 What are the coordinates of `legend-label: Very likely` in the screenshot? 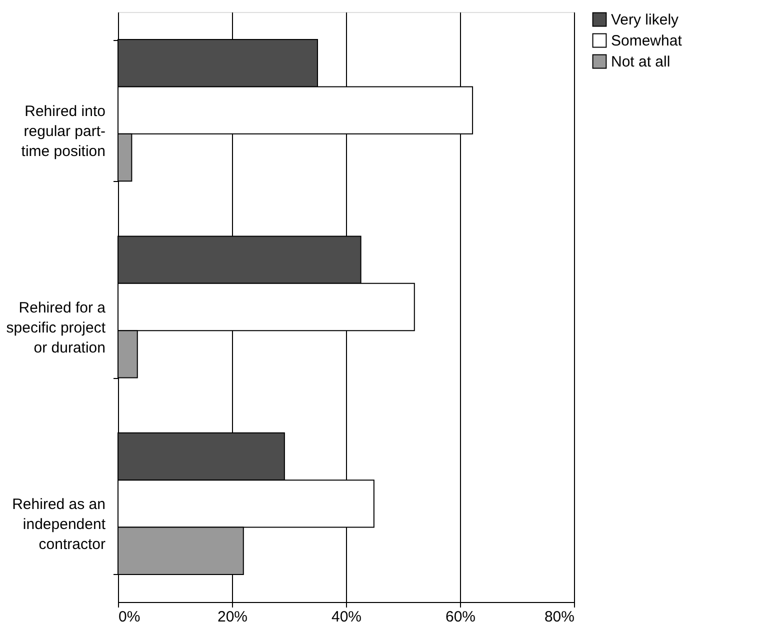 It's located at (645, 20).